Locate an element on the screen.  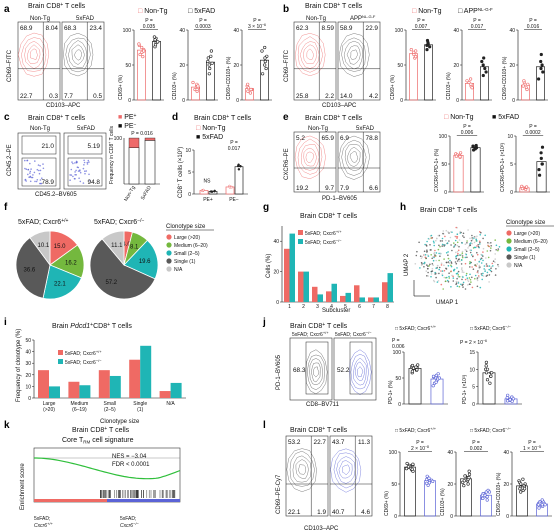
legend-swatch is located at coordinates (509, 265).